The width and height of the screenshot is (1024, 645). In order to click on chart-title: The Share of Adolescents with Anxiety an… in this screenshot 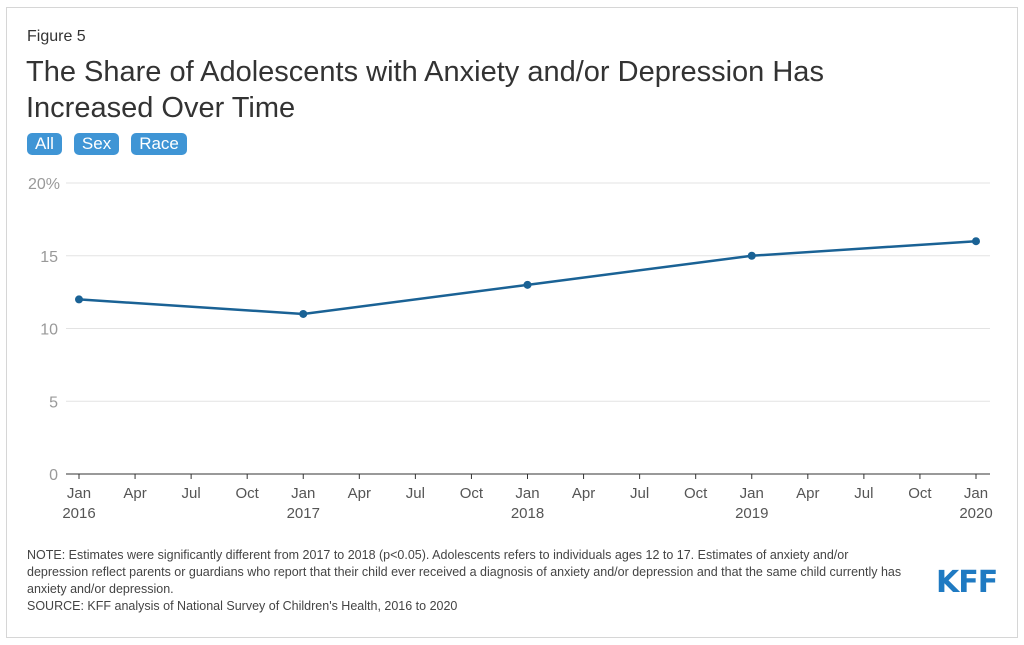, I will do `click(425, 90)`.